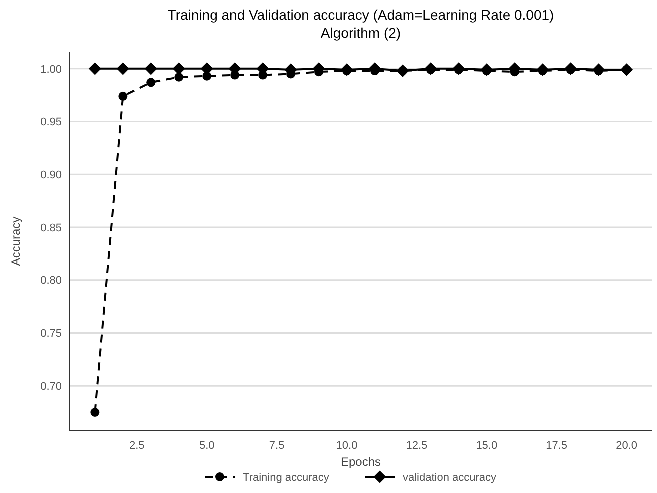  Describe the element at coordinates (137, 446) in the screenshot. I see `x-tick-label: 2.5` at that location.